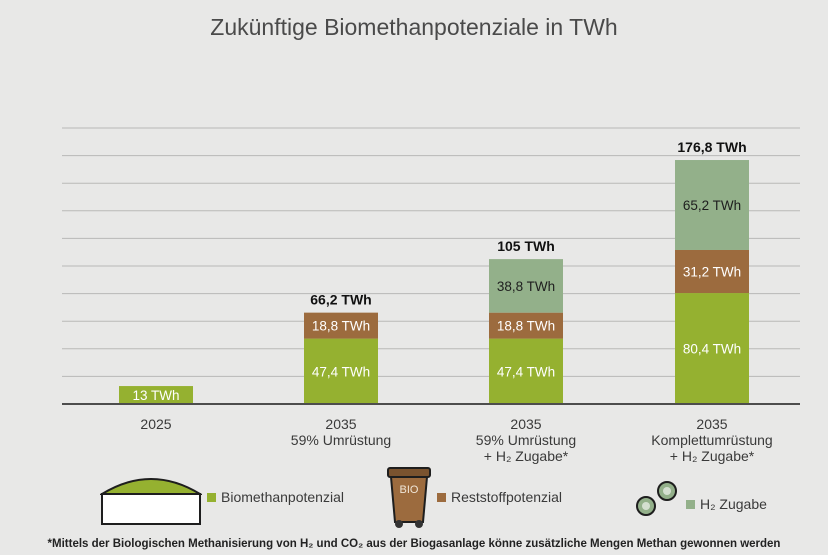 This screenshot has width=828, height=555. Describe the element at coordinates (526, 246) in the screenshot. I see `bar-total-label: 105 TWh` at that location.